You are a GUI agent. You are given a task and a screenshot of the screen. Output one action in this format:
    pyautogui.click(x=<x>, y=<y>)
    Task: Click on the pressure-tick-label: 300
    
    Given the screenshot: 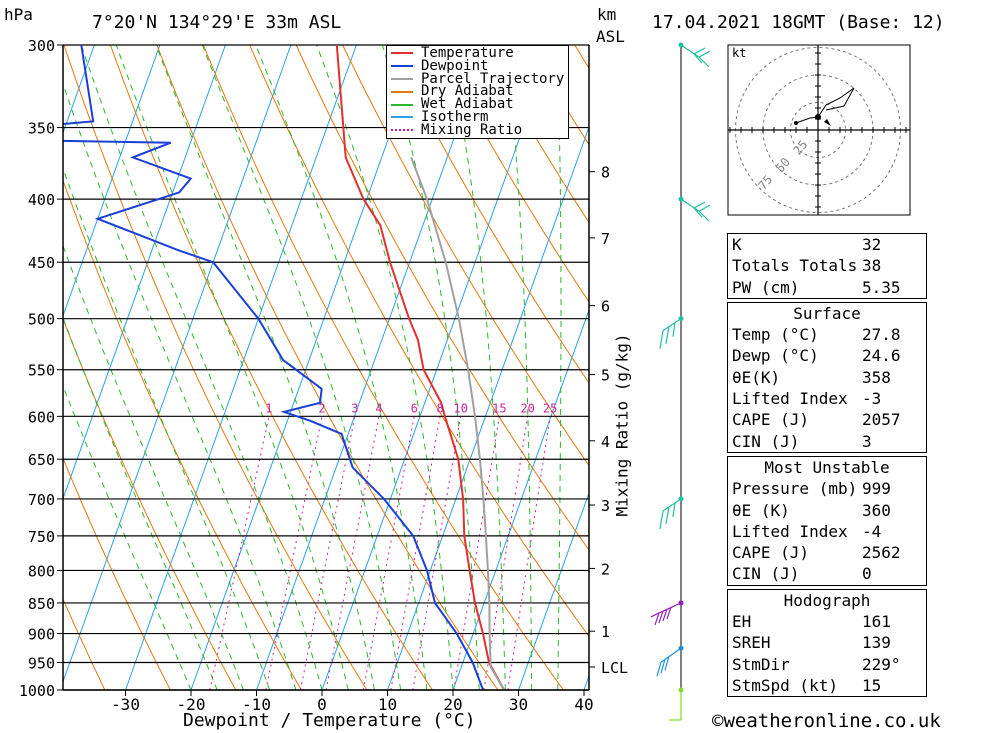 What is the action you would take?
    pyautogui.click(x=41, y=46)
    